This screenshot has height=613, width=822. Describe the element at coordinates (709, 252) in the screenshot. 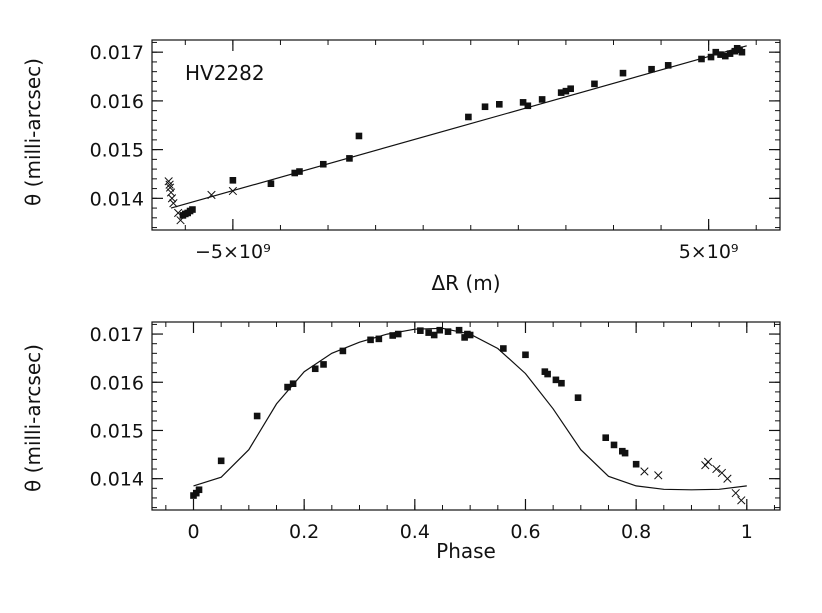

I see `x-tick-label: 5×10⁹` at that location.